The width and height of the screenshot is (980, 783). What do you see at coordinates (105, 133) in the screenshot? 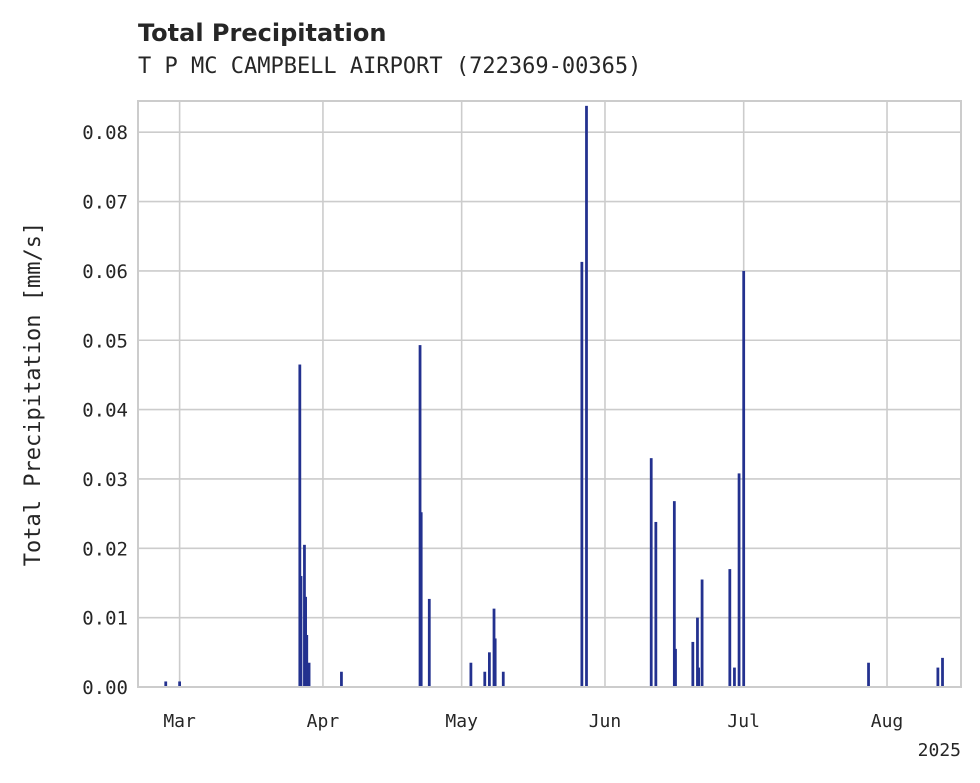
I see `y-tick-label: 0.08` at bounding box center [105, 133].